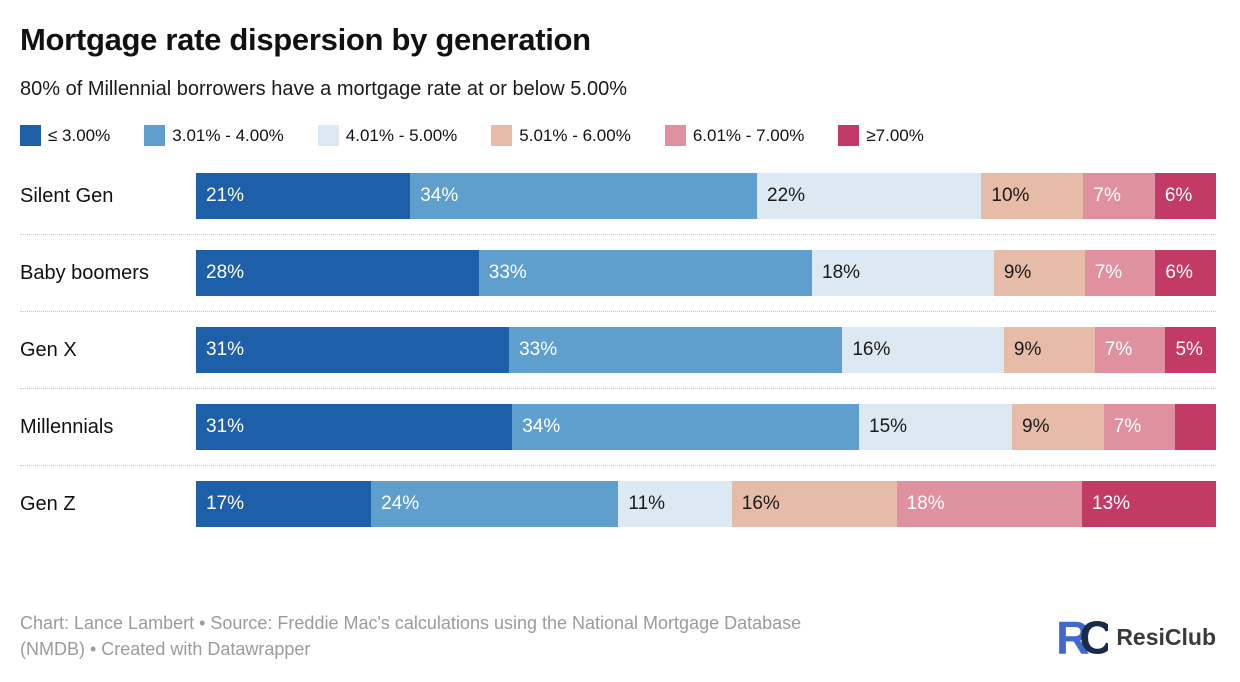 This screenshot has width=1240, height=682. Describe the element at coordinates (400, 503) in the screenshot. I see `segment-value-label: 24%` at that location.